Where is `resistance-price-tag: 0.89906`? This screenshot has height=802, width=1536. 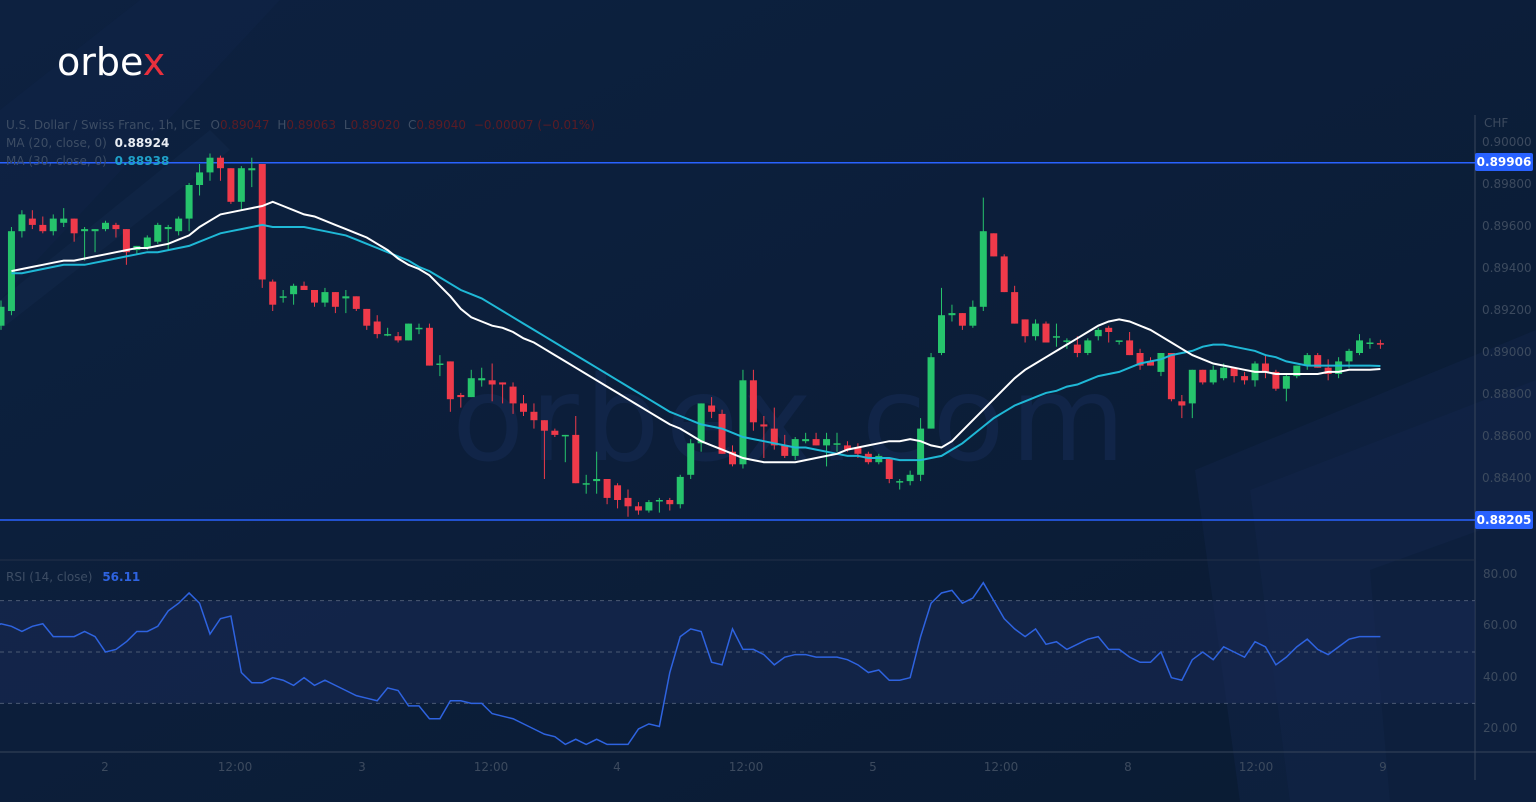
resistance-price-tag: 0.89906 is located at coordinates (1504, 162).